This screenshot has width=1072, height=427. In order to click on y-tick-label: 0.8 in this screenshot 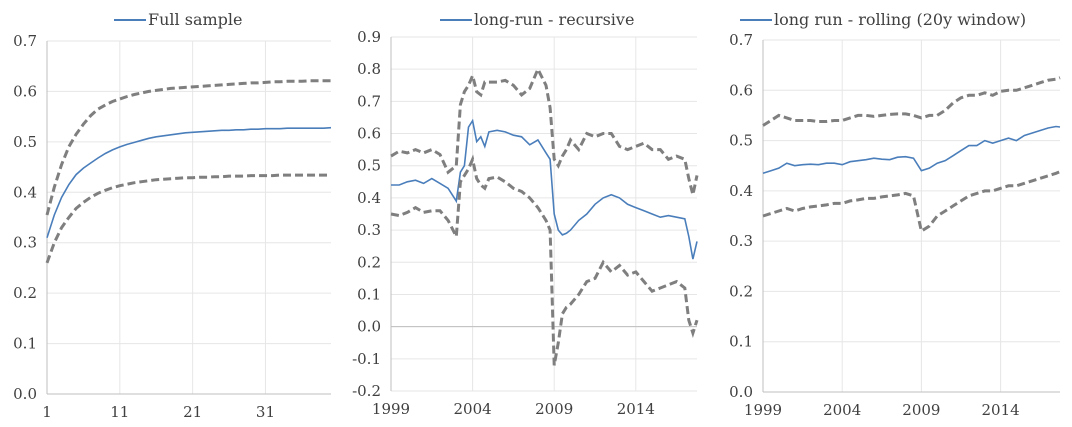, I will do `click(369, 69)`.